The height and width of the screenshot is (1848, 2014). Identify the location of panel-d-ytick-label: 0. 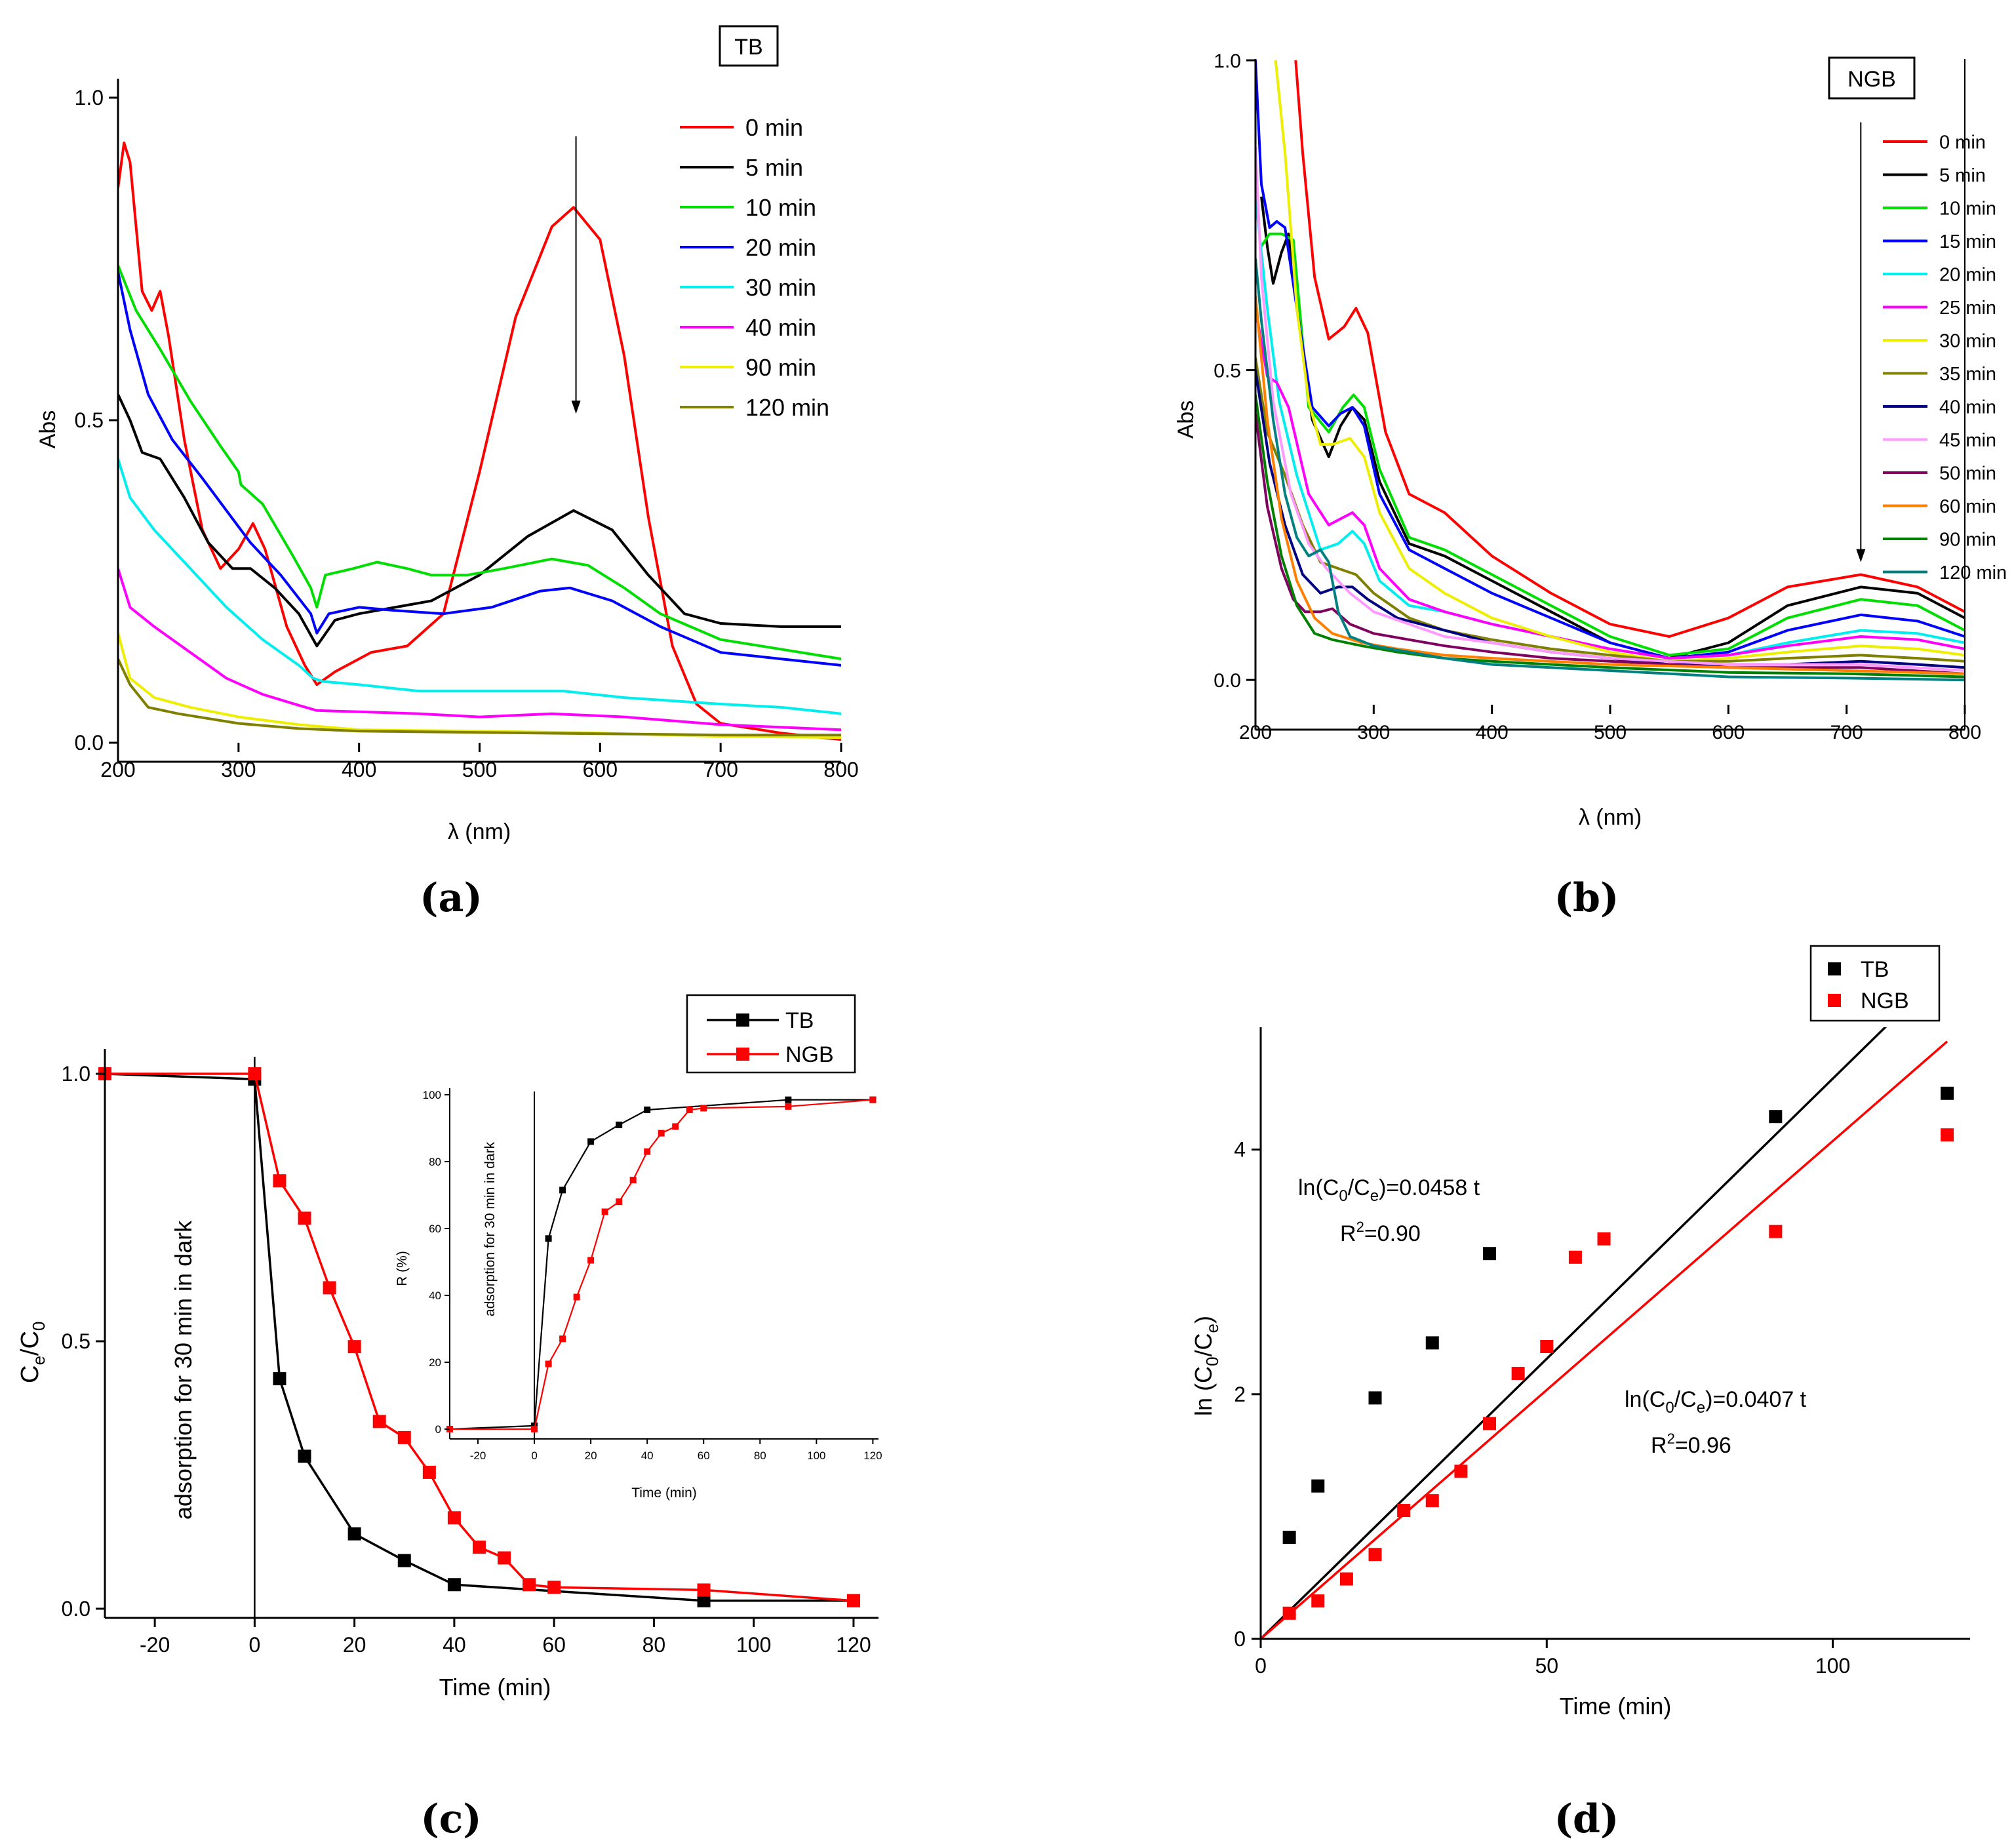
(1240, 1639).